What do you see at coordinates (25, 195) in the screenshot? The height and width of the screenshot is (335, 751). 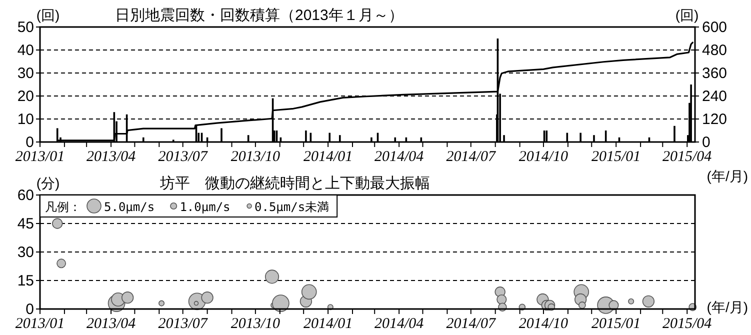 I see `y-tick-label: 60` at bounding box center [25, 195].